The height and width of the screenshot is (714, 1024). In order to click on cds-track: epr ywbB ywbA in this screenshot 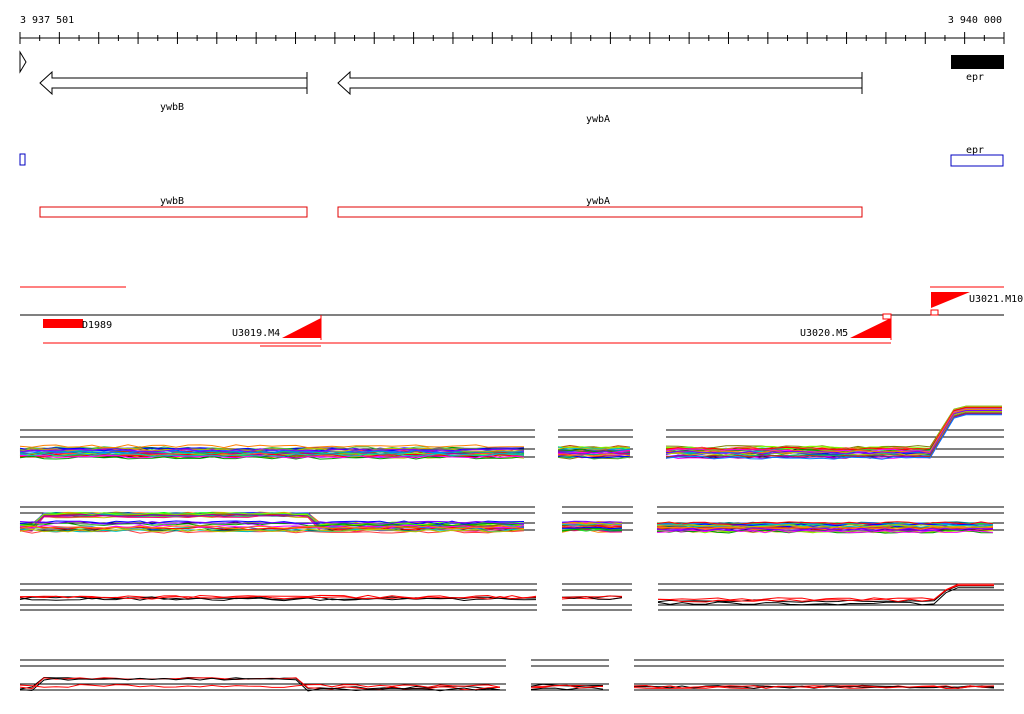, I will do `click(511, 181)`.